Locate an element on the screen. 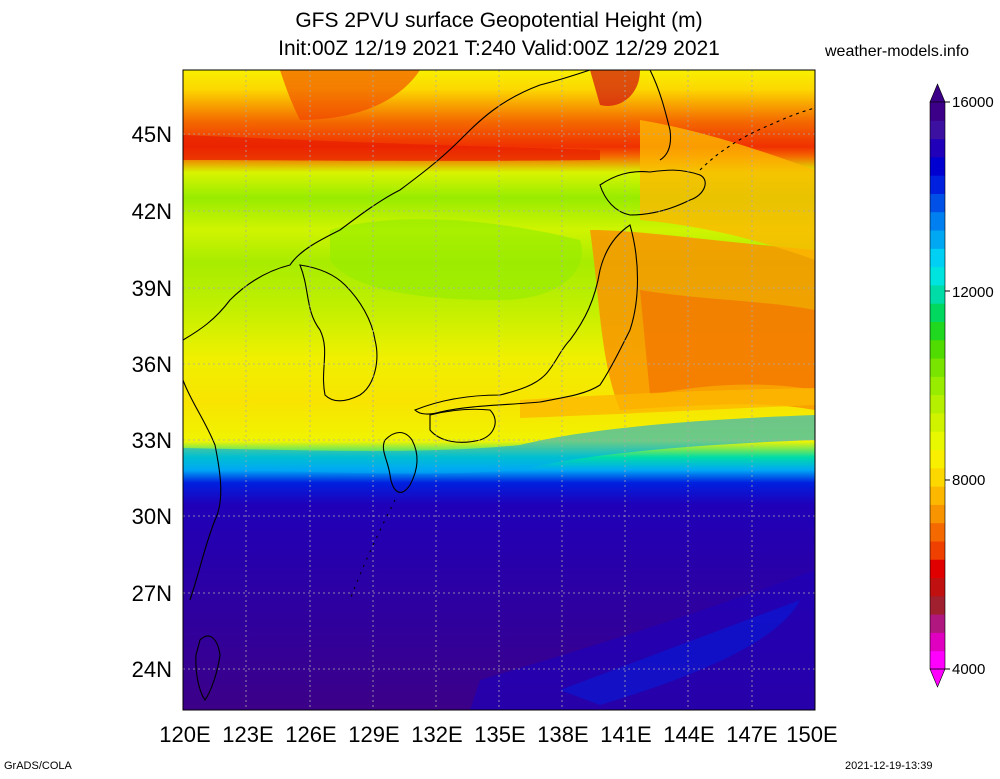 This screenshot has width=1000, height=779. lat-label: 39N is located at coordinates (152, 288).